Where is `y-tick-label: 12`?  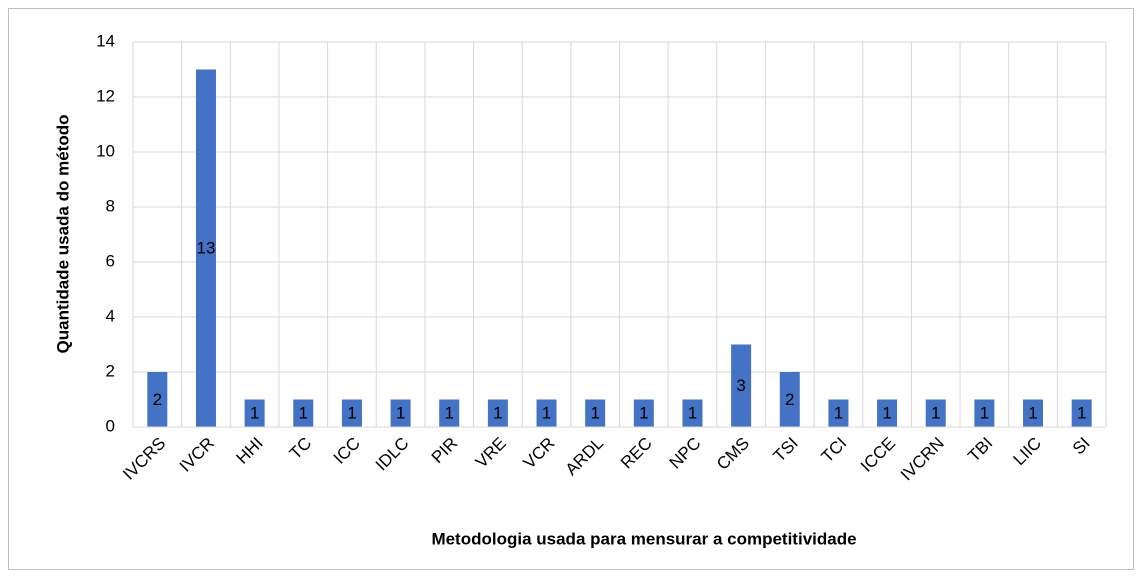
y-tick-label: 12 is located at coordinates (105, 95).